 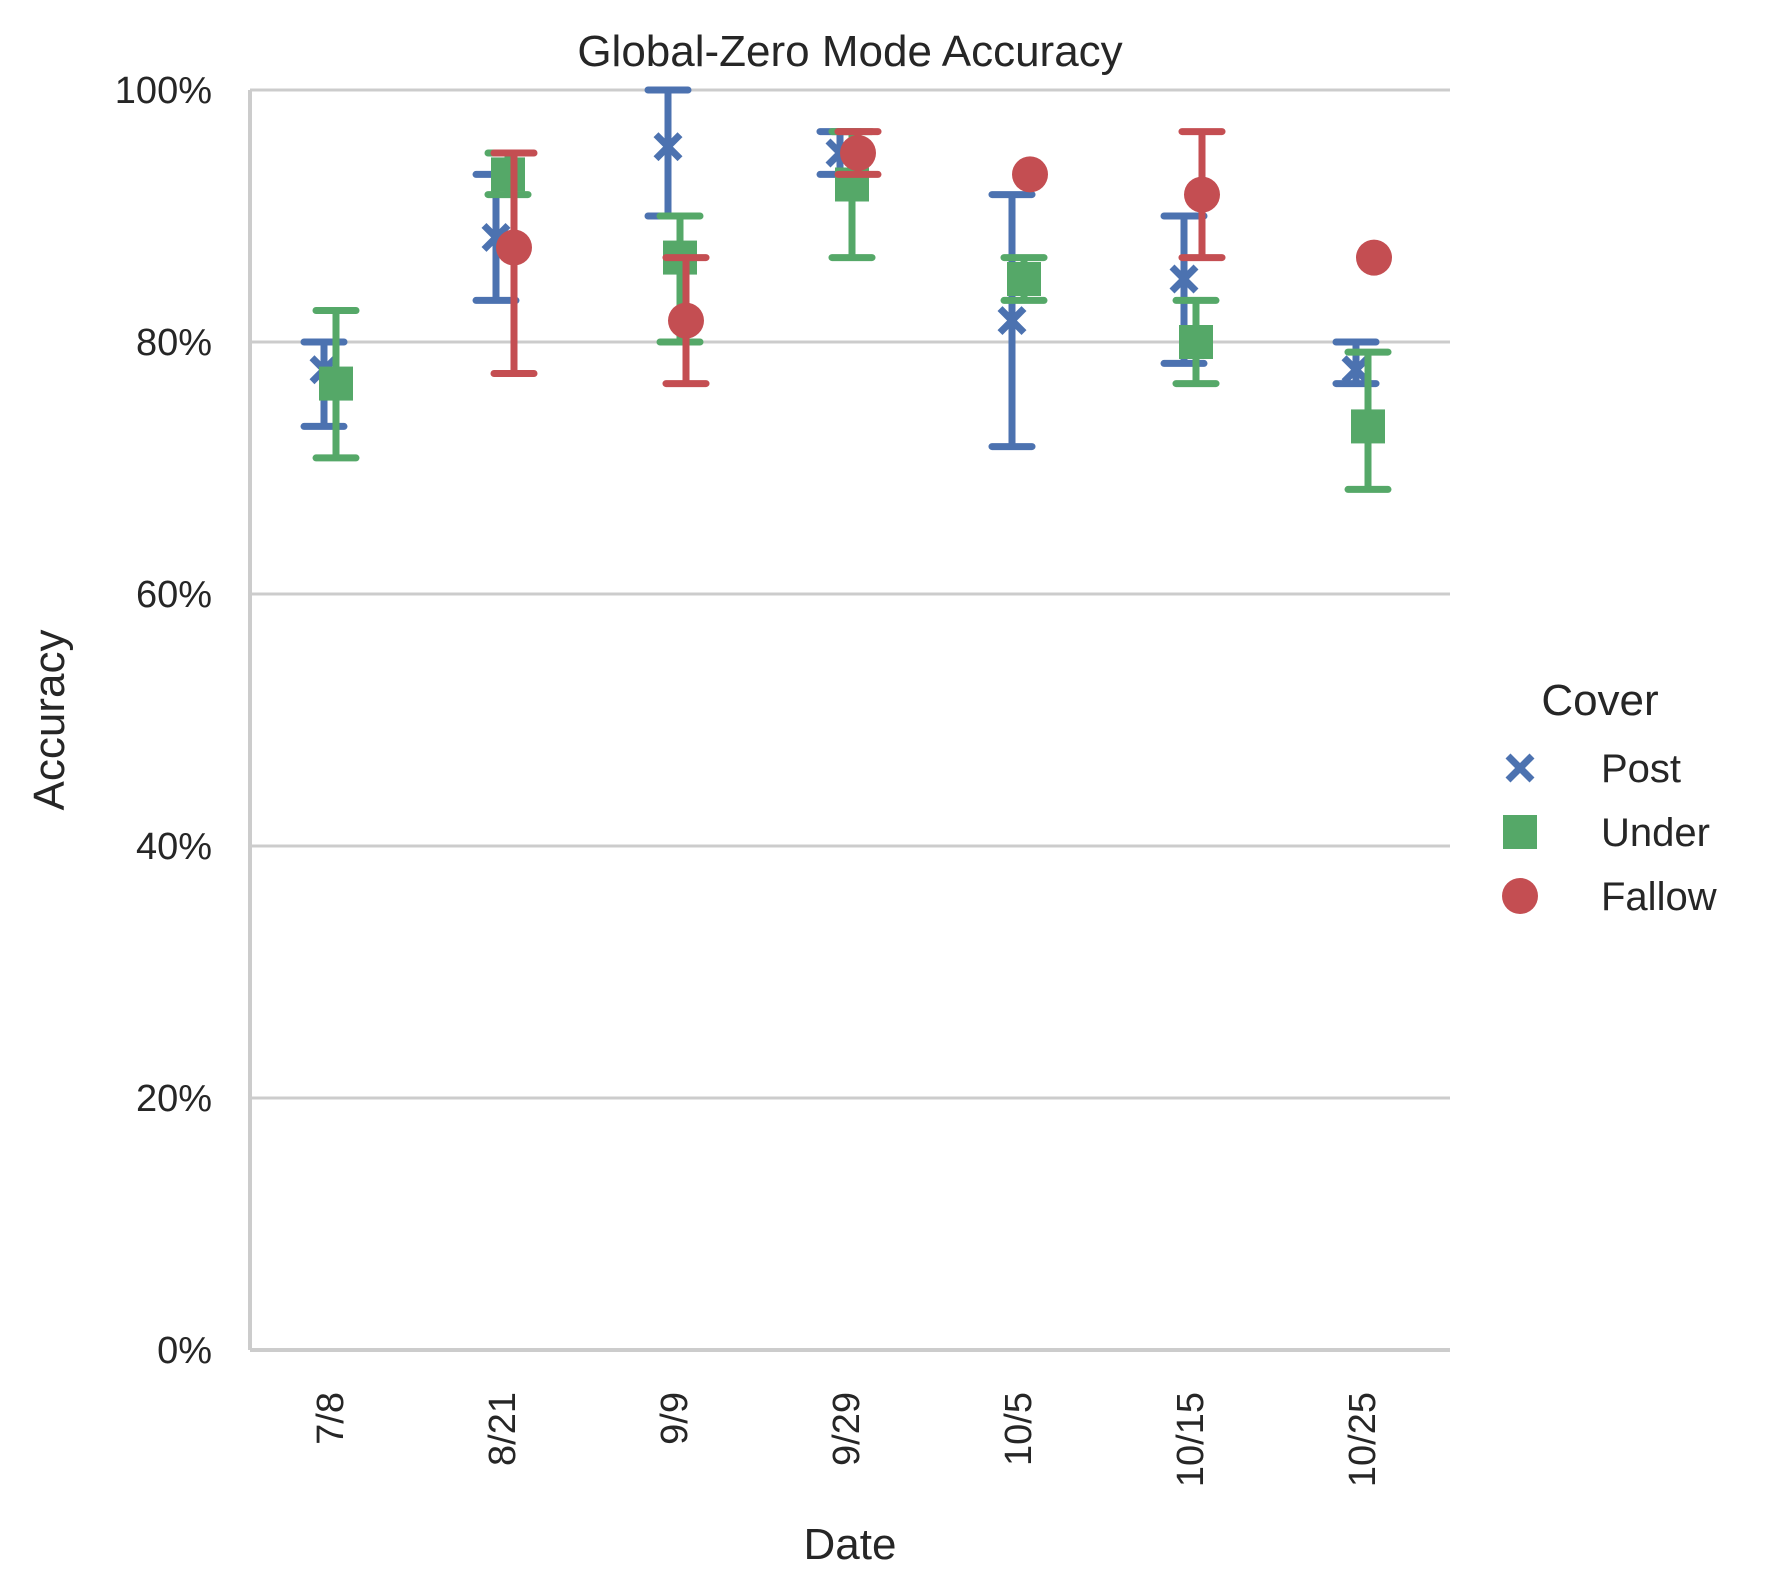 I want to click on x-tick-label: 9/9, so click(x=675, y=1418).